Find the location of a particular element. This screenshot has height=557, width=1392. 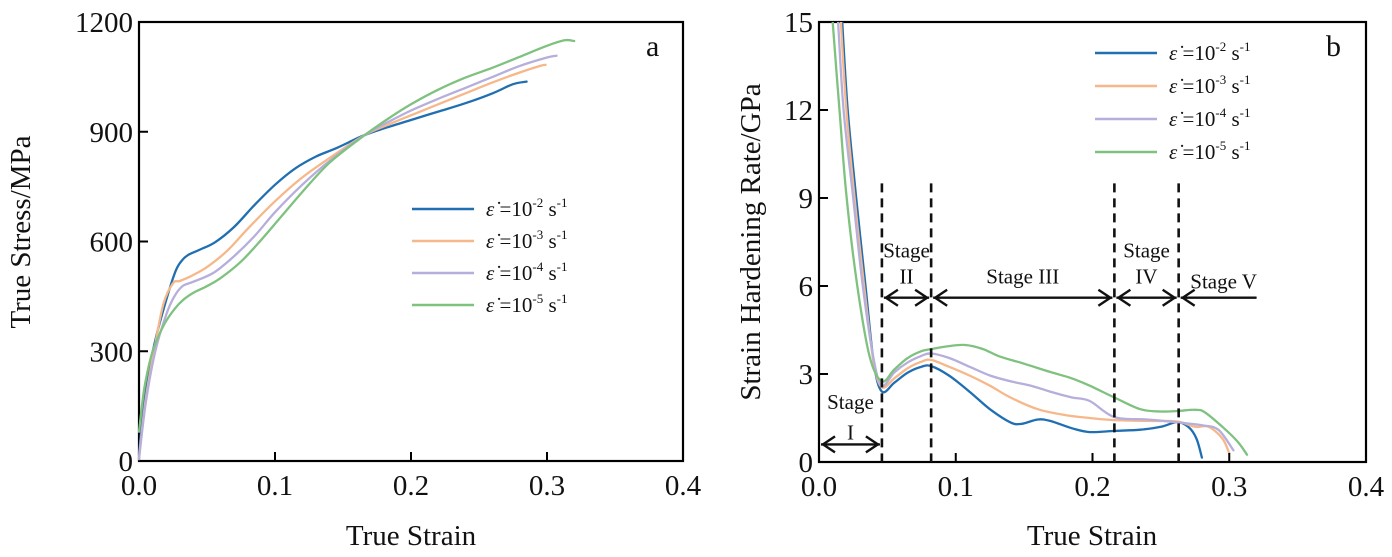

y-tick-label: 6 is located at coordinates (806, 287).